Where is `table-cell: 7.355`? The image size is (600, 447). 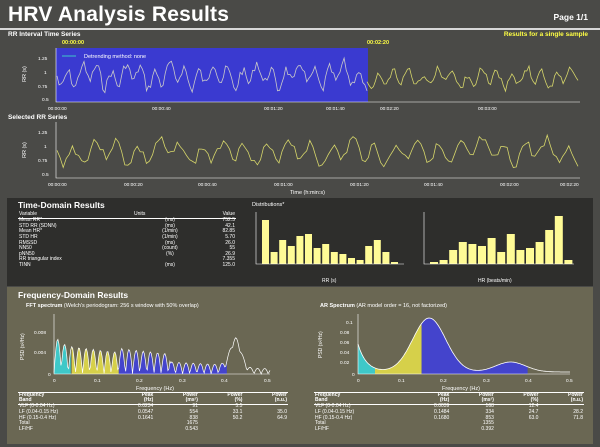 table-cell: 7.355 is located at coordinates (228, 259).